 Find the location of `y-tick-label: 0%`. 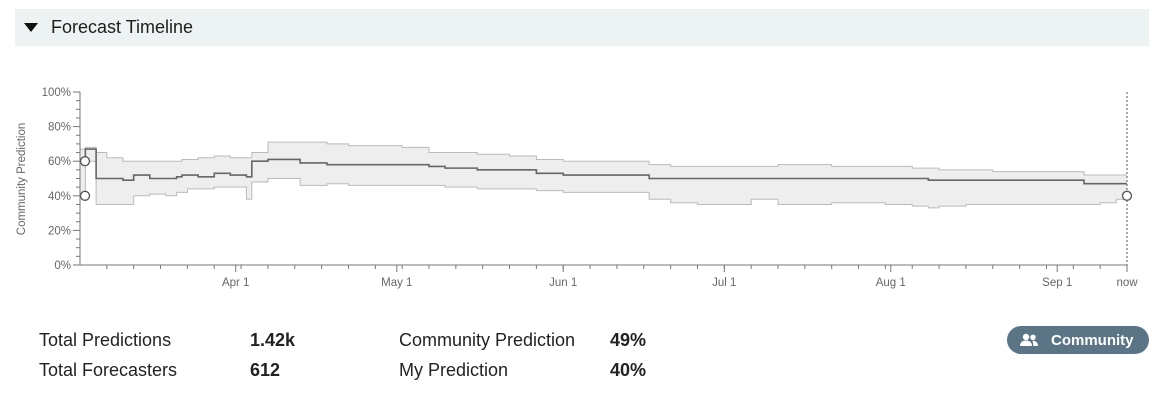

y-tick-label: 0% is located at coordinates (62, 266).